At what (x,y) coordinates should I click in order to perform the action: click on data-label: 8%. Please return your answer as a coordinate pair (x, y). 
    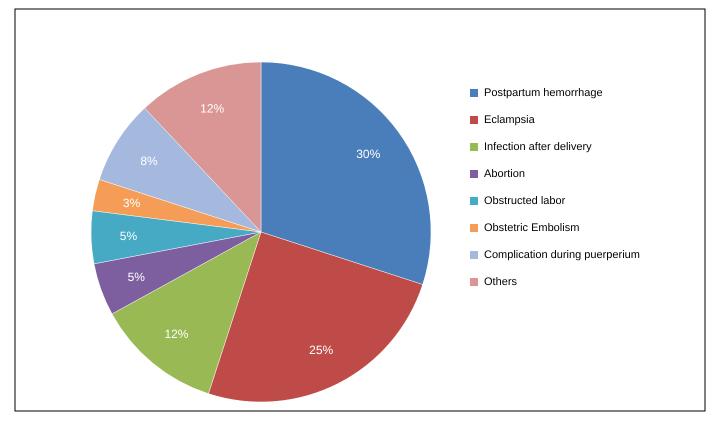
    Looking at the image, I should click on (149, 161).